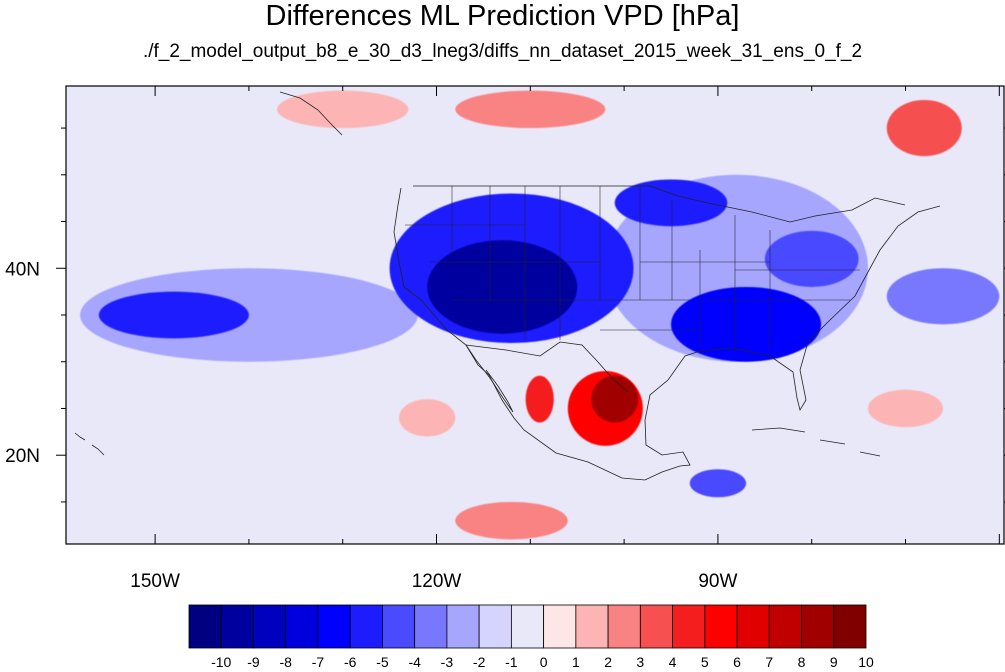  Describe the element at coordinates (737, 662) in the screenshot. I see `colorbar-label: 6` at that location.